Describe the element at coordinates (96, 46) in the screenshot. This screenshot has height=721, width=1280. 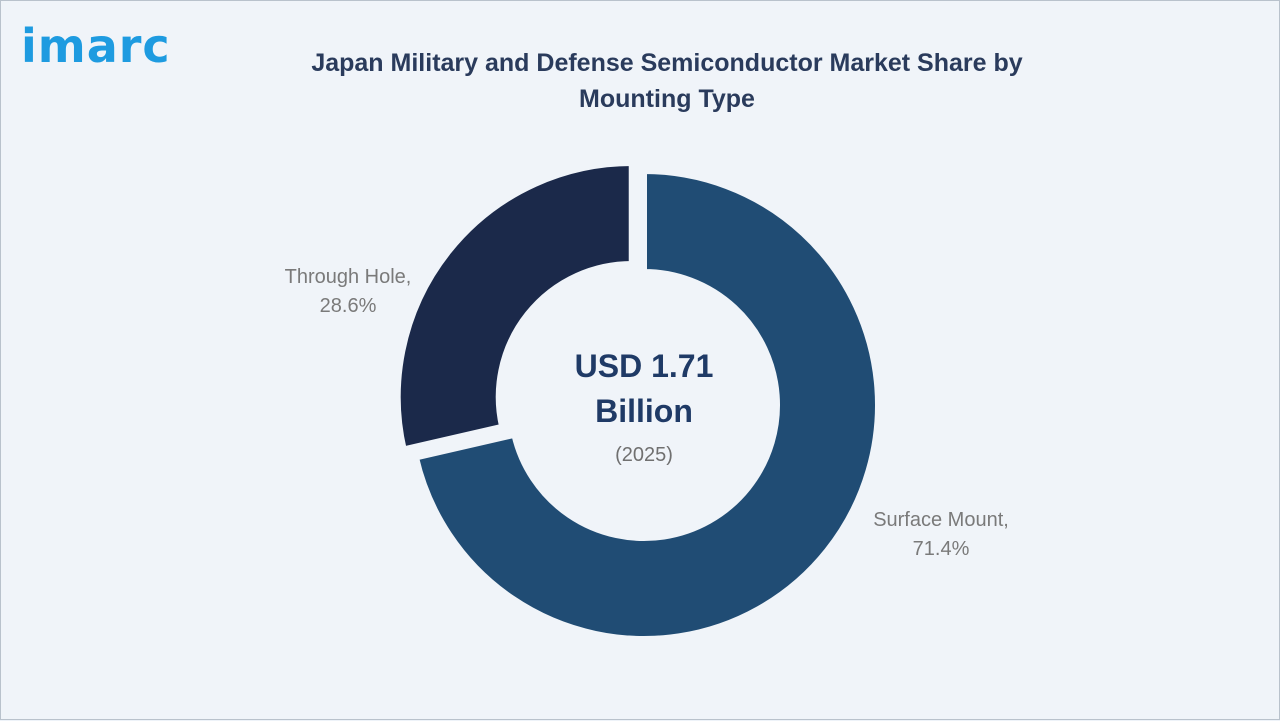
I see `imarc-logo: imarc` at that location.